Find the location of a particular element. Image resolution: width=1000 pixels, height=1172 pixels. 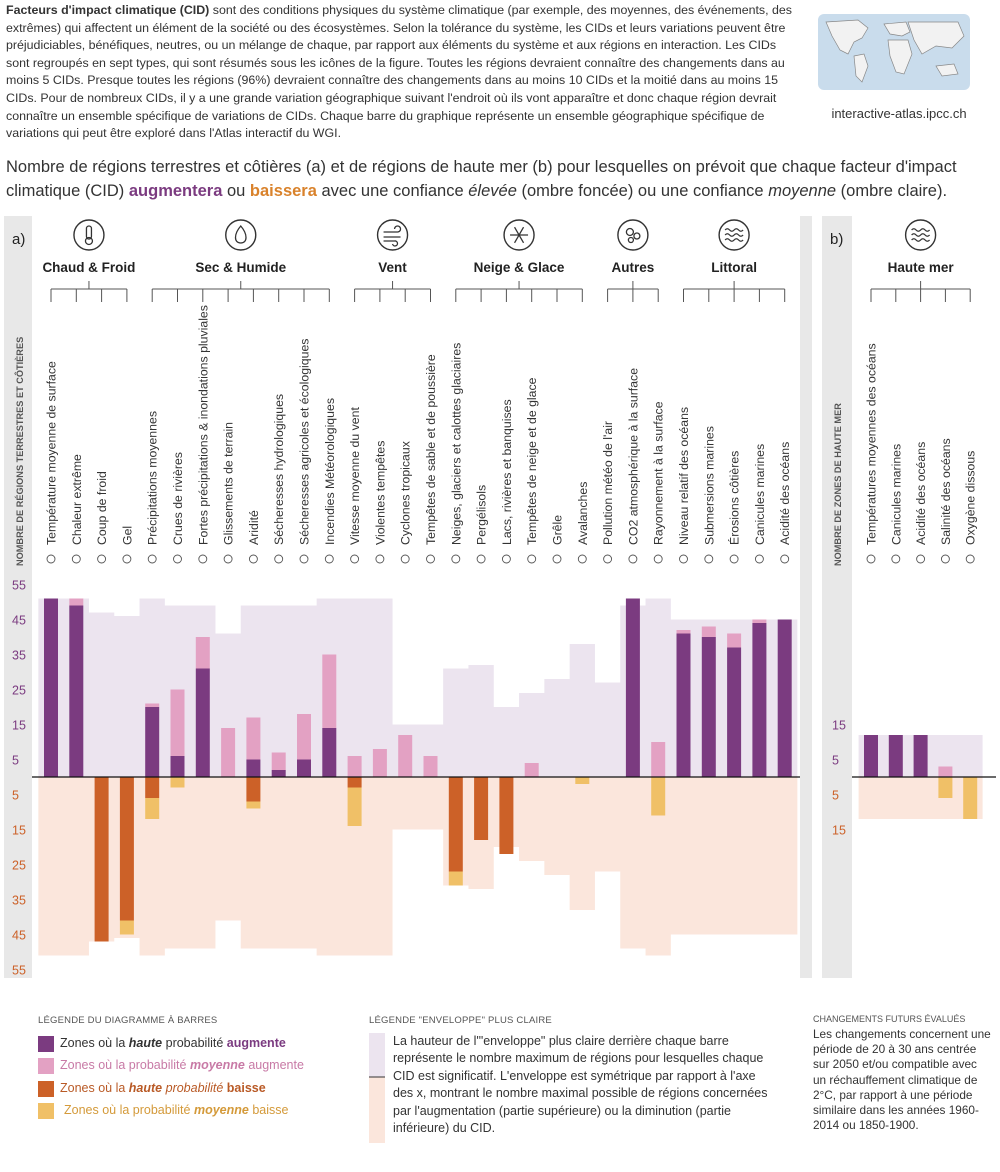

subtitle-increase: augmentera is located at coordinates (175, 191).